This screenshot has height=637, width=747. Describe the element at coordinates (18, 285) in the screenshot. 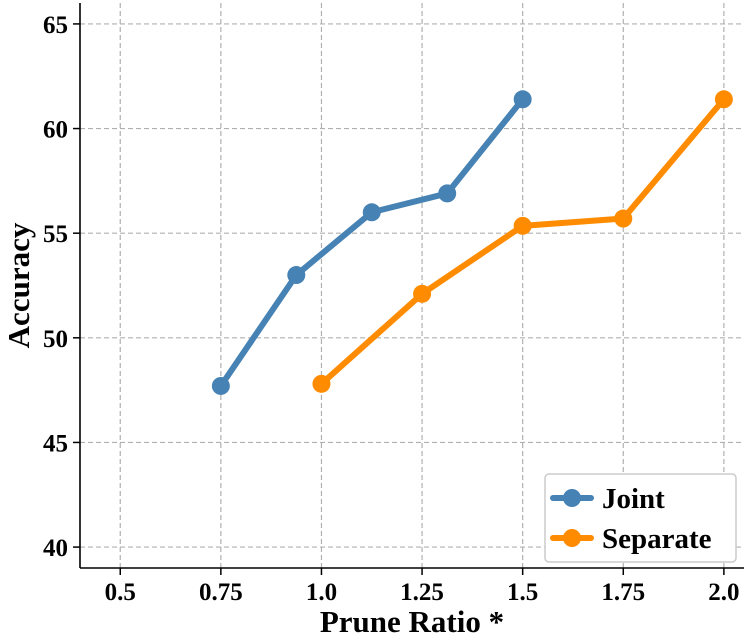

I see `y-axis-title: Accuracy` at that location.